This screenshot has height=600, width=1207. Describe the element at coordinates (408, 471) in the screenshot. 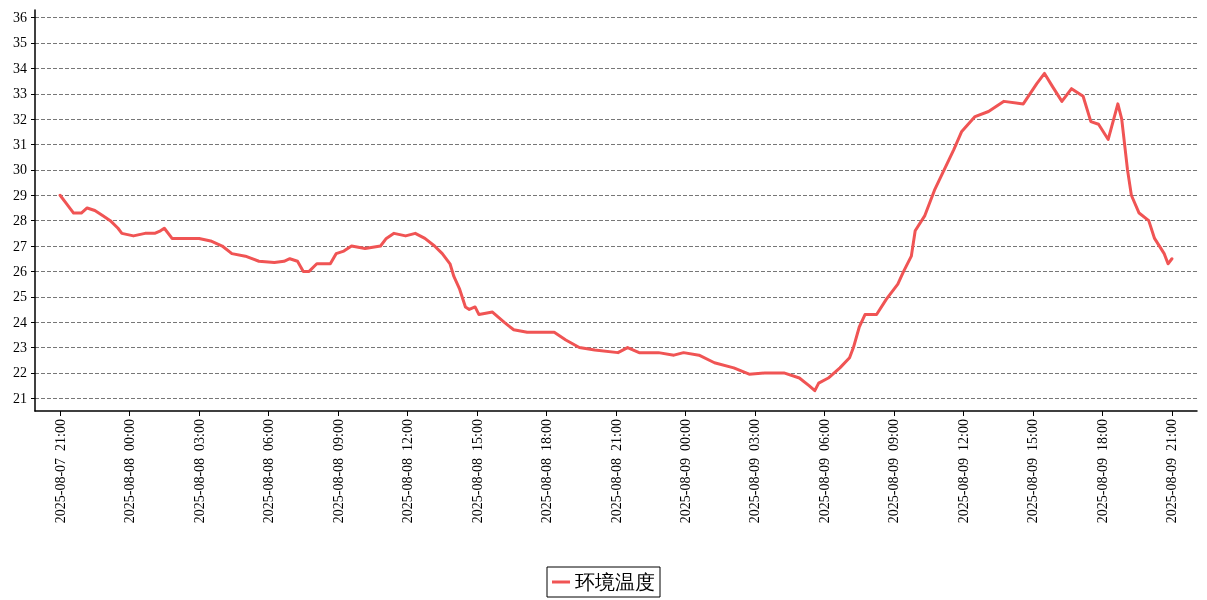

I see `x-tick-label: 2025-08-08 12:00` at that location.